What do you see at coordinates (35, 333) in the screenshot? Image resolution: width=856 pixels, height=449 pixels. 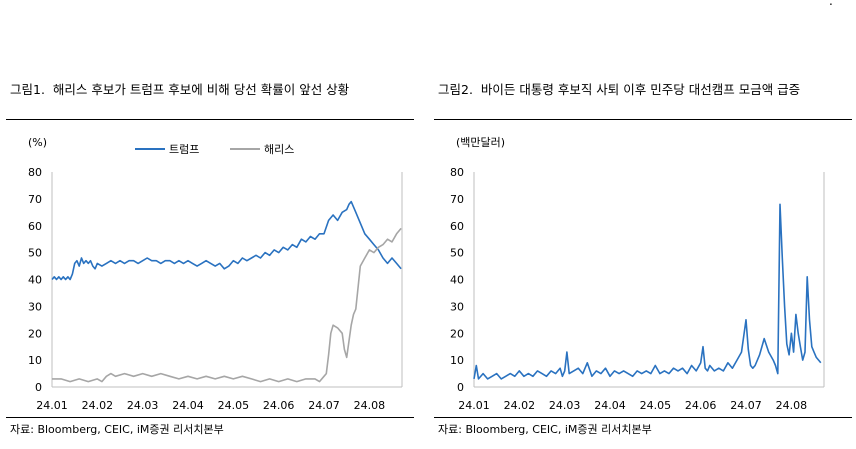 I see `chart1-y-tick-label: 20` at bounding box center [35, 333].